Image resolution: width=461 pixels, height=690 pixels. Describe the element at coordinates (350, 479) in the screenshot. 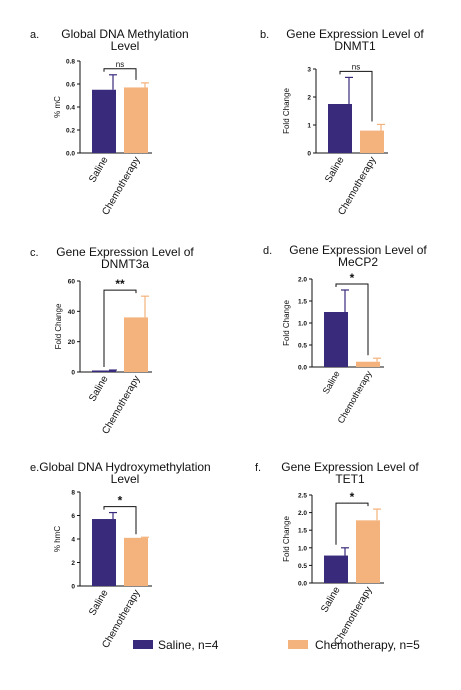

I see `chart-title: TET1` at that location.